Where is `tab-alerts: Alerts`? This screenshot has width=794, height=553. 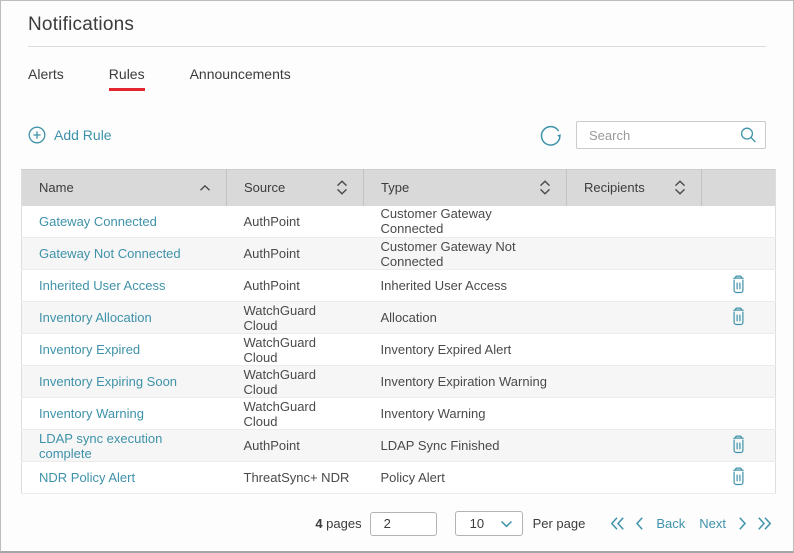
tab-alerts: Alerts is located at coordinates (46, 78).